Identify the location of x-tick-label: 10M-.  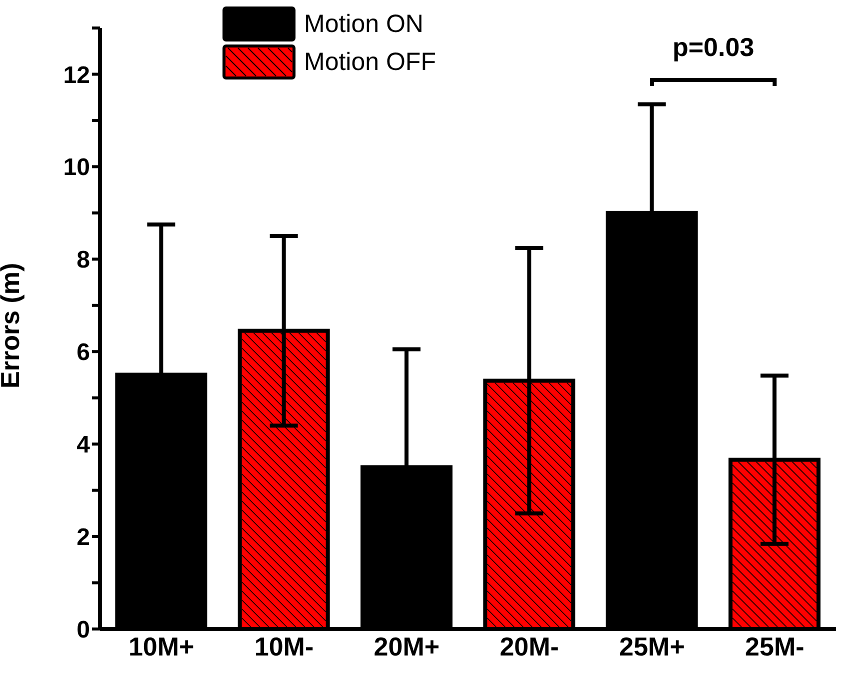
(284, 646).